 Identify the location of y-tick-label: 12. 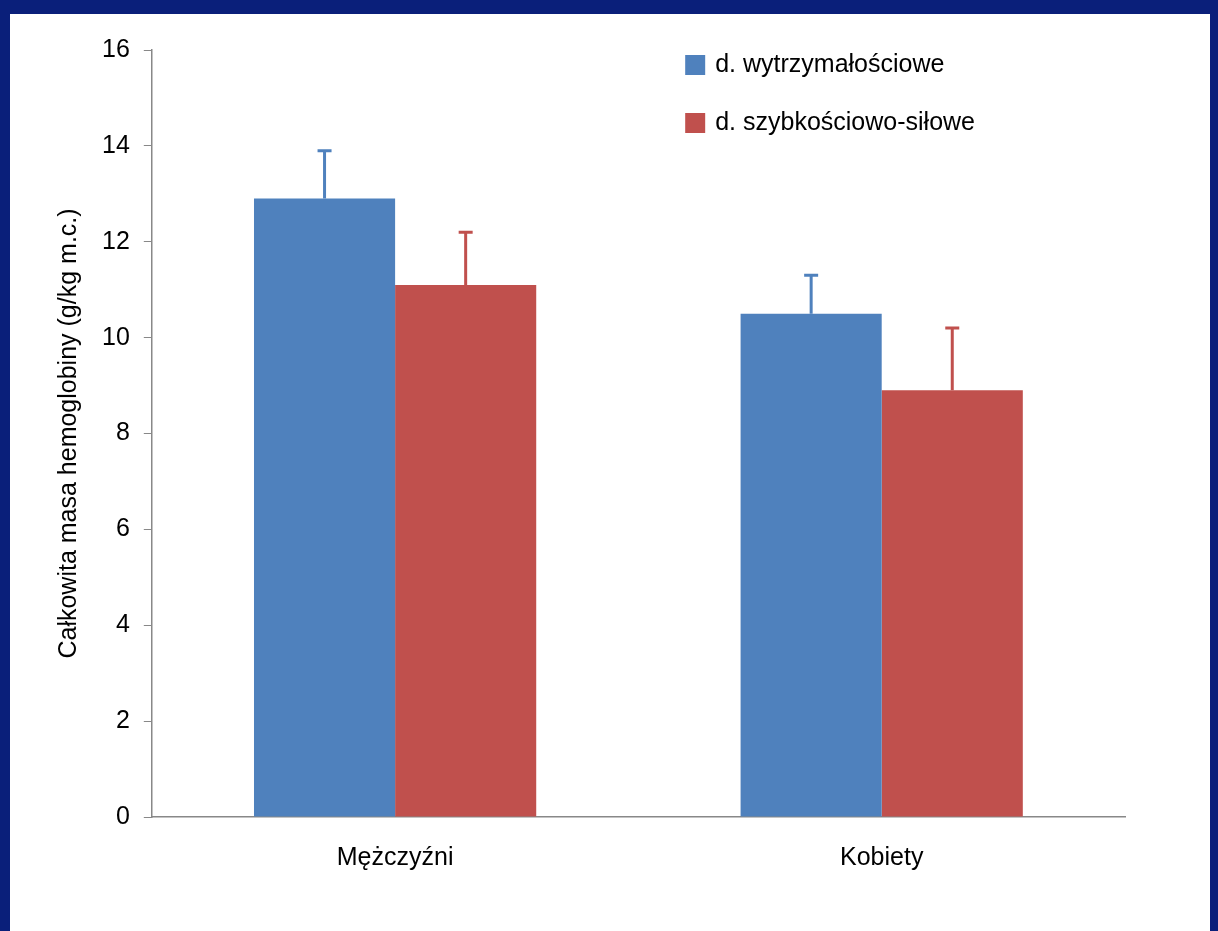
(116, 239).